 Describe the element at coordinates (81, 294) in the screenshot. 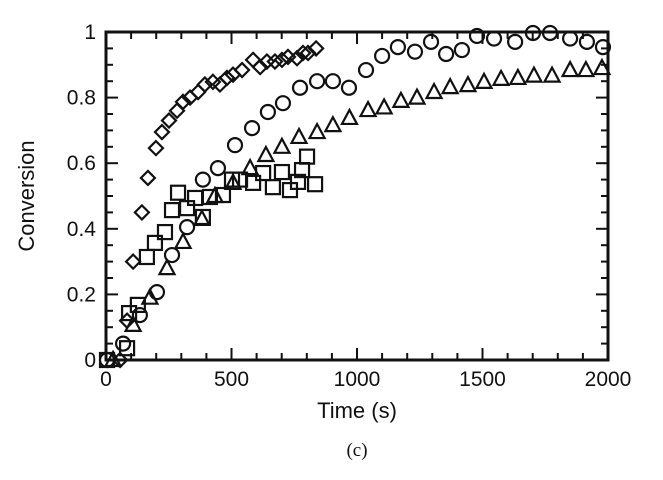

I see `y-tick-label: 0.2` at that location.